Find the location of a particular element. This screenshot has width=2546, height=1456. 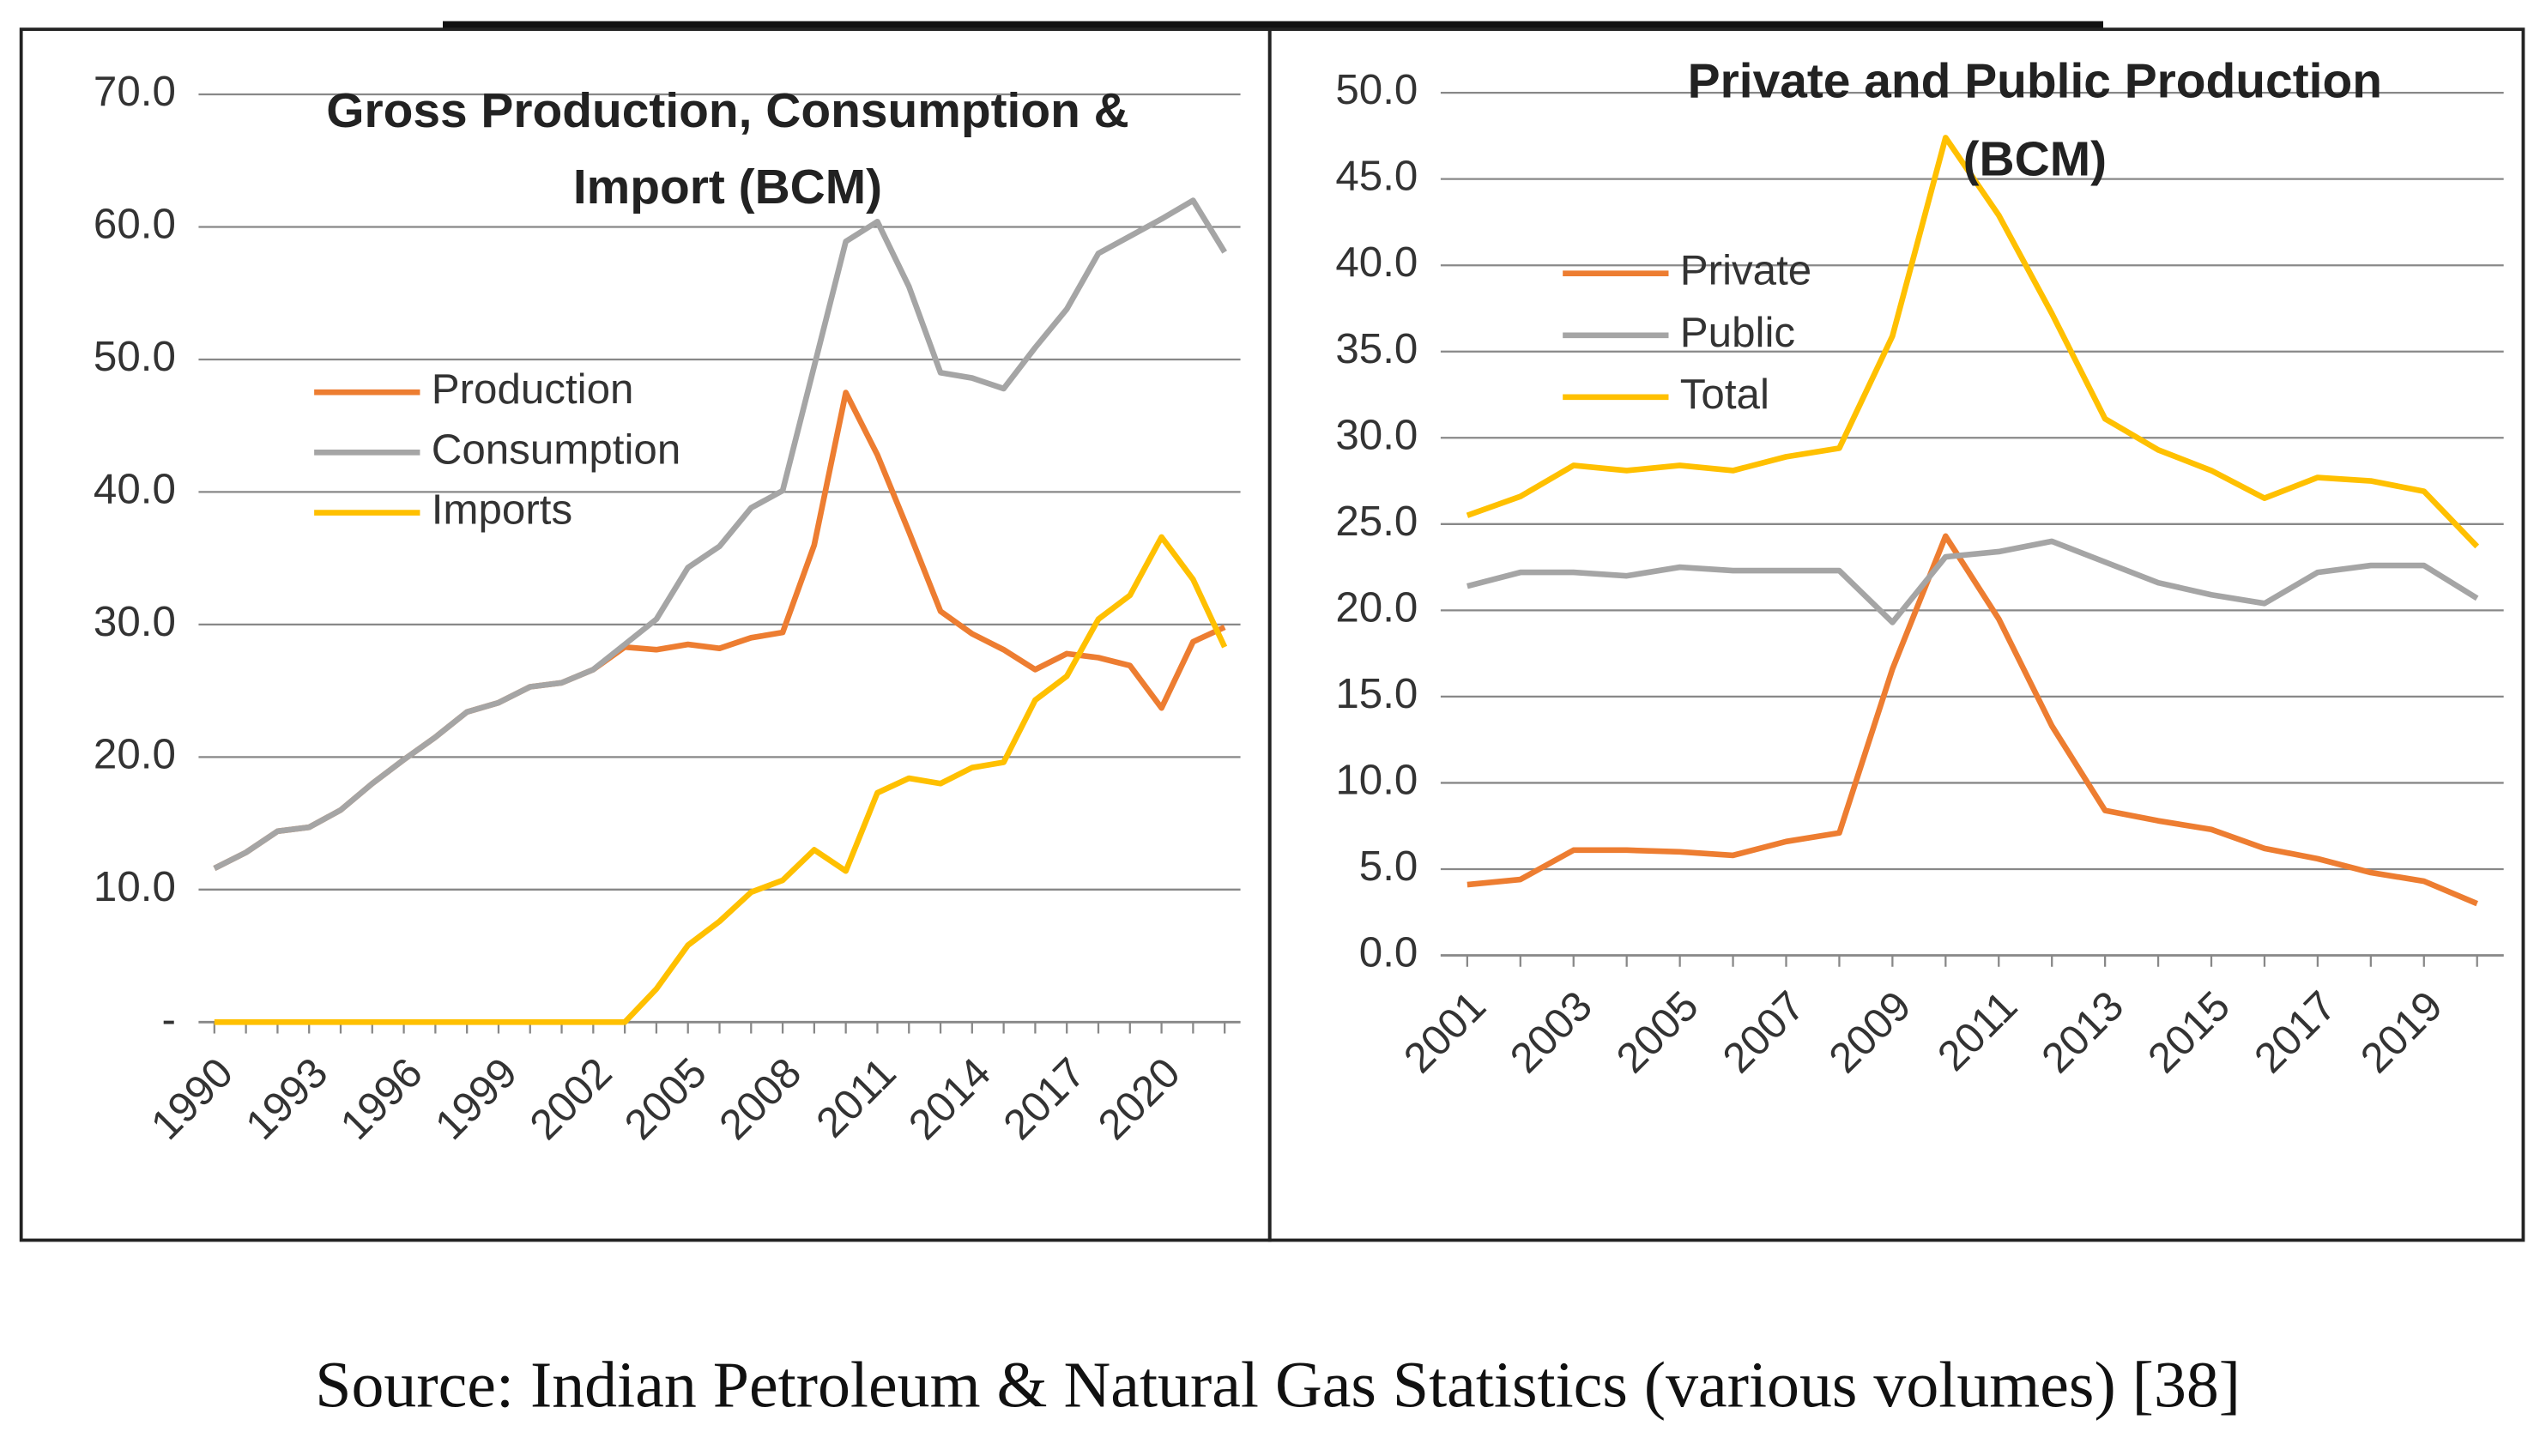

chart-title: Import (BCM) is located at coordinates (727, 187).